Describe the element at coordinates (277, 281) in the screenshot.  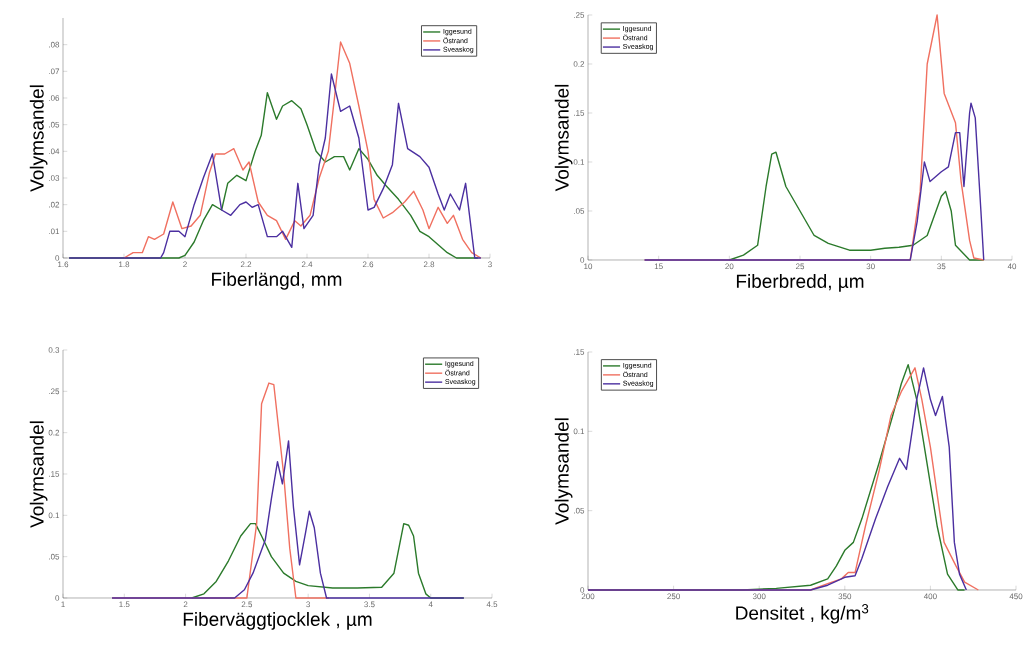
I see `x-axis-title: Fiberlängd, mm` at that location.